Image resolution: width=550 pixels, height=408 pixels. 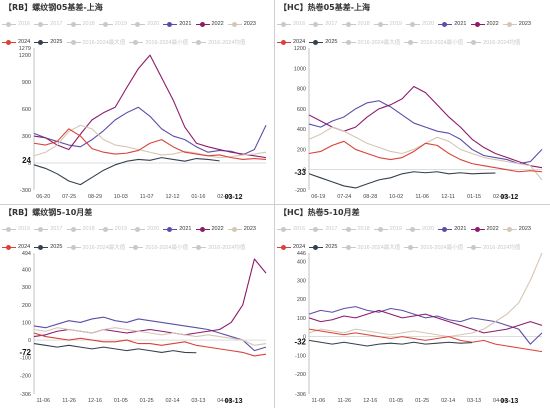 I want to click on x-tick-label: 01-16, so click(x=198, y=197).